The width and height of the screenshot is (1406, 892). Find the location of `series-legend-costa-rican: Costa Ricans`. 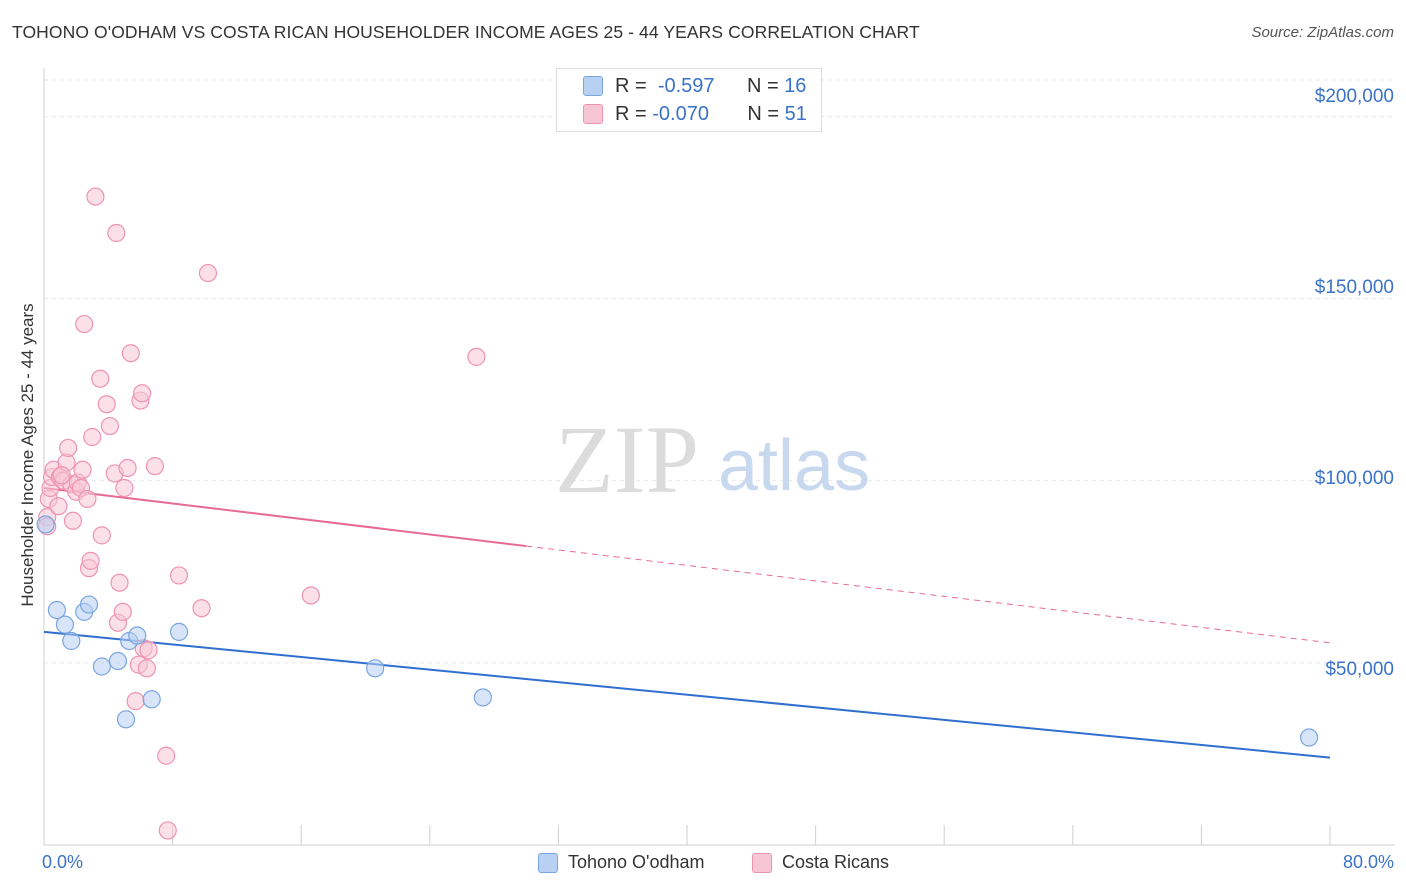

series-legend-costa-rican: Costa Ricans is located at coordinates (820, 862).